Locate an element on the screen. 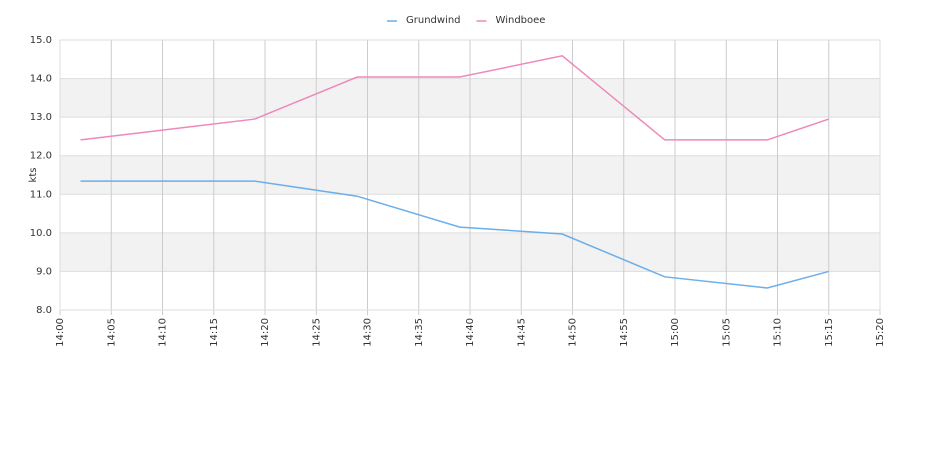 Image resolution: width=940 pixels, height=450 pixels. x-tick-label: 14:40 is located at coordinates (470, 332).